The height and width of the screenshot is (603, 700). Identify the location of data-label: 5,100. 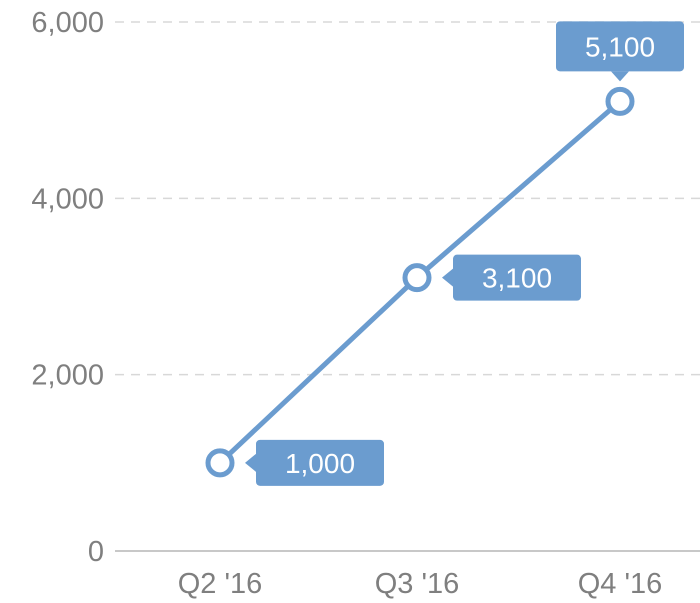
(620, 51).